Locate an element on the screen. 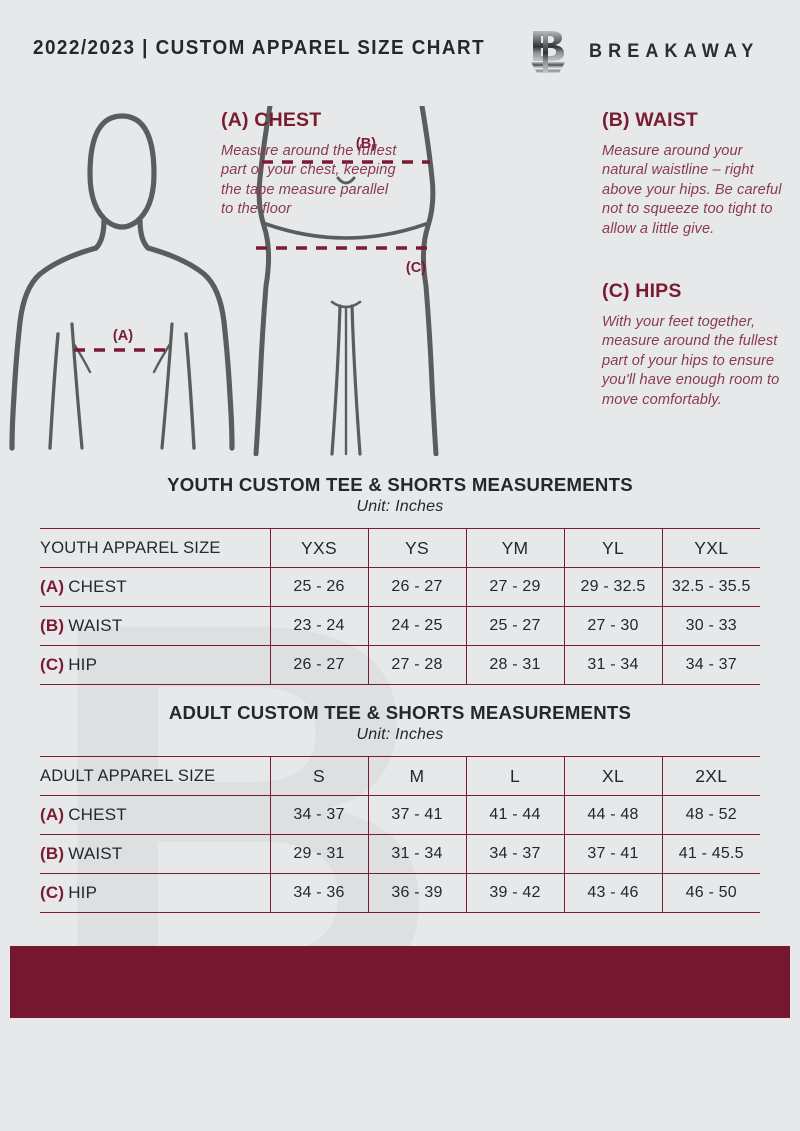  cell-adult-chest-m: 37 - 41 is located at coordinates (416, 815).